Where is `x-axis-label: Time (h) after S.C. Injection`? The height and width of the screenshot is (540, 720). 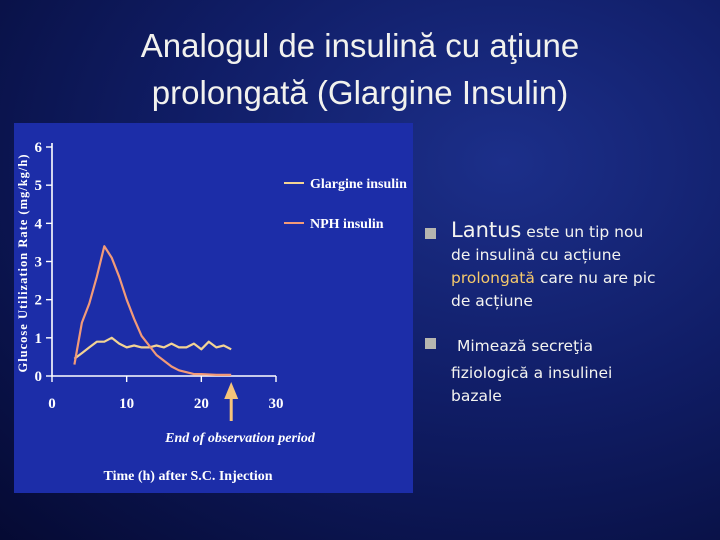
x-axis-label: Time (h) after S.C. Injection is located at coordinates (187, 476).